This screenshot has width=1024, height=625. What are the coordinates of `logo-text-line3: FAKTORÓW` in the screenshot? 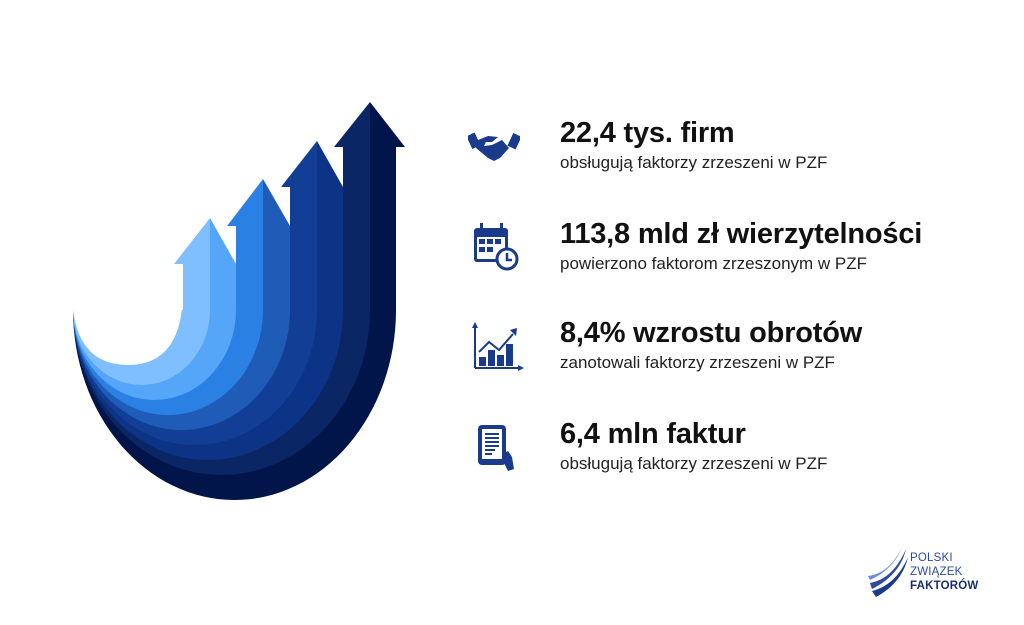 It's located at (944, 586).